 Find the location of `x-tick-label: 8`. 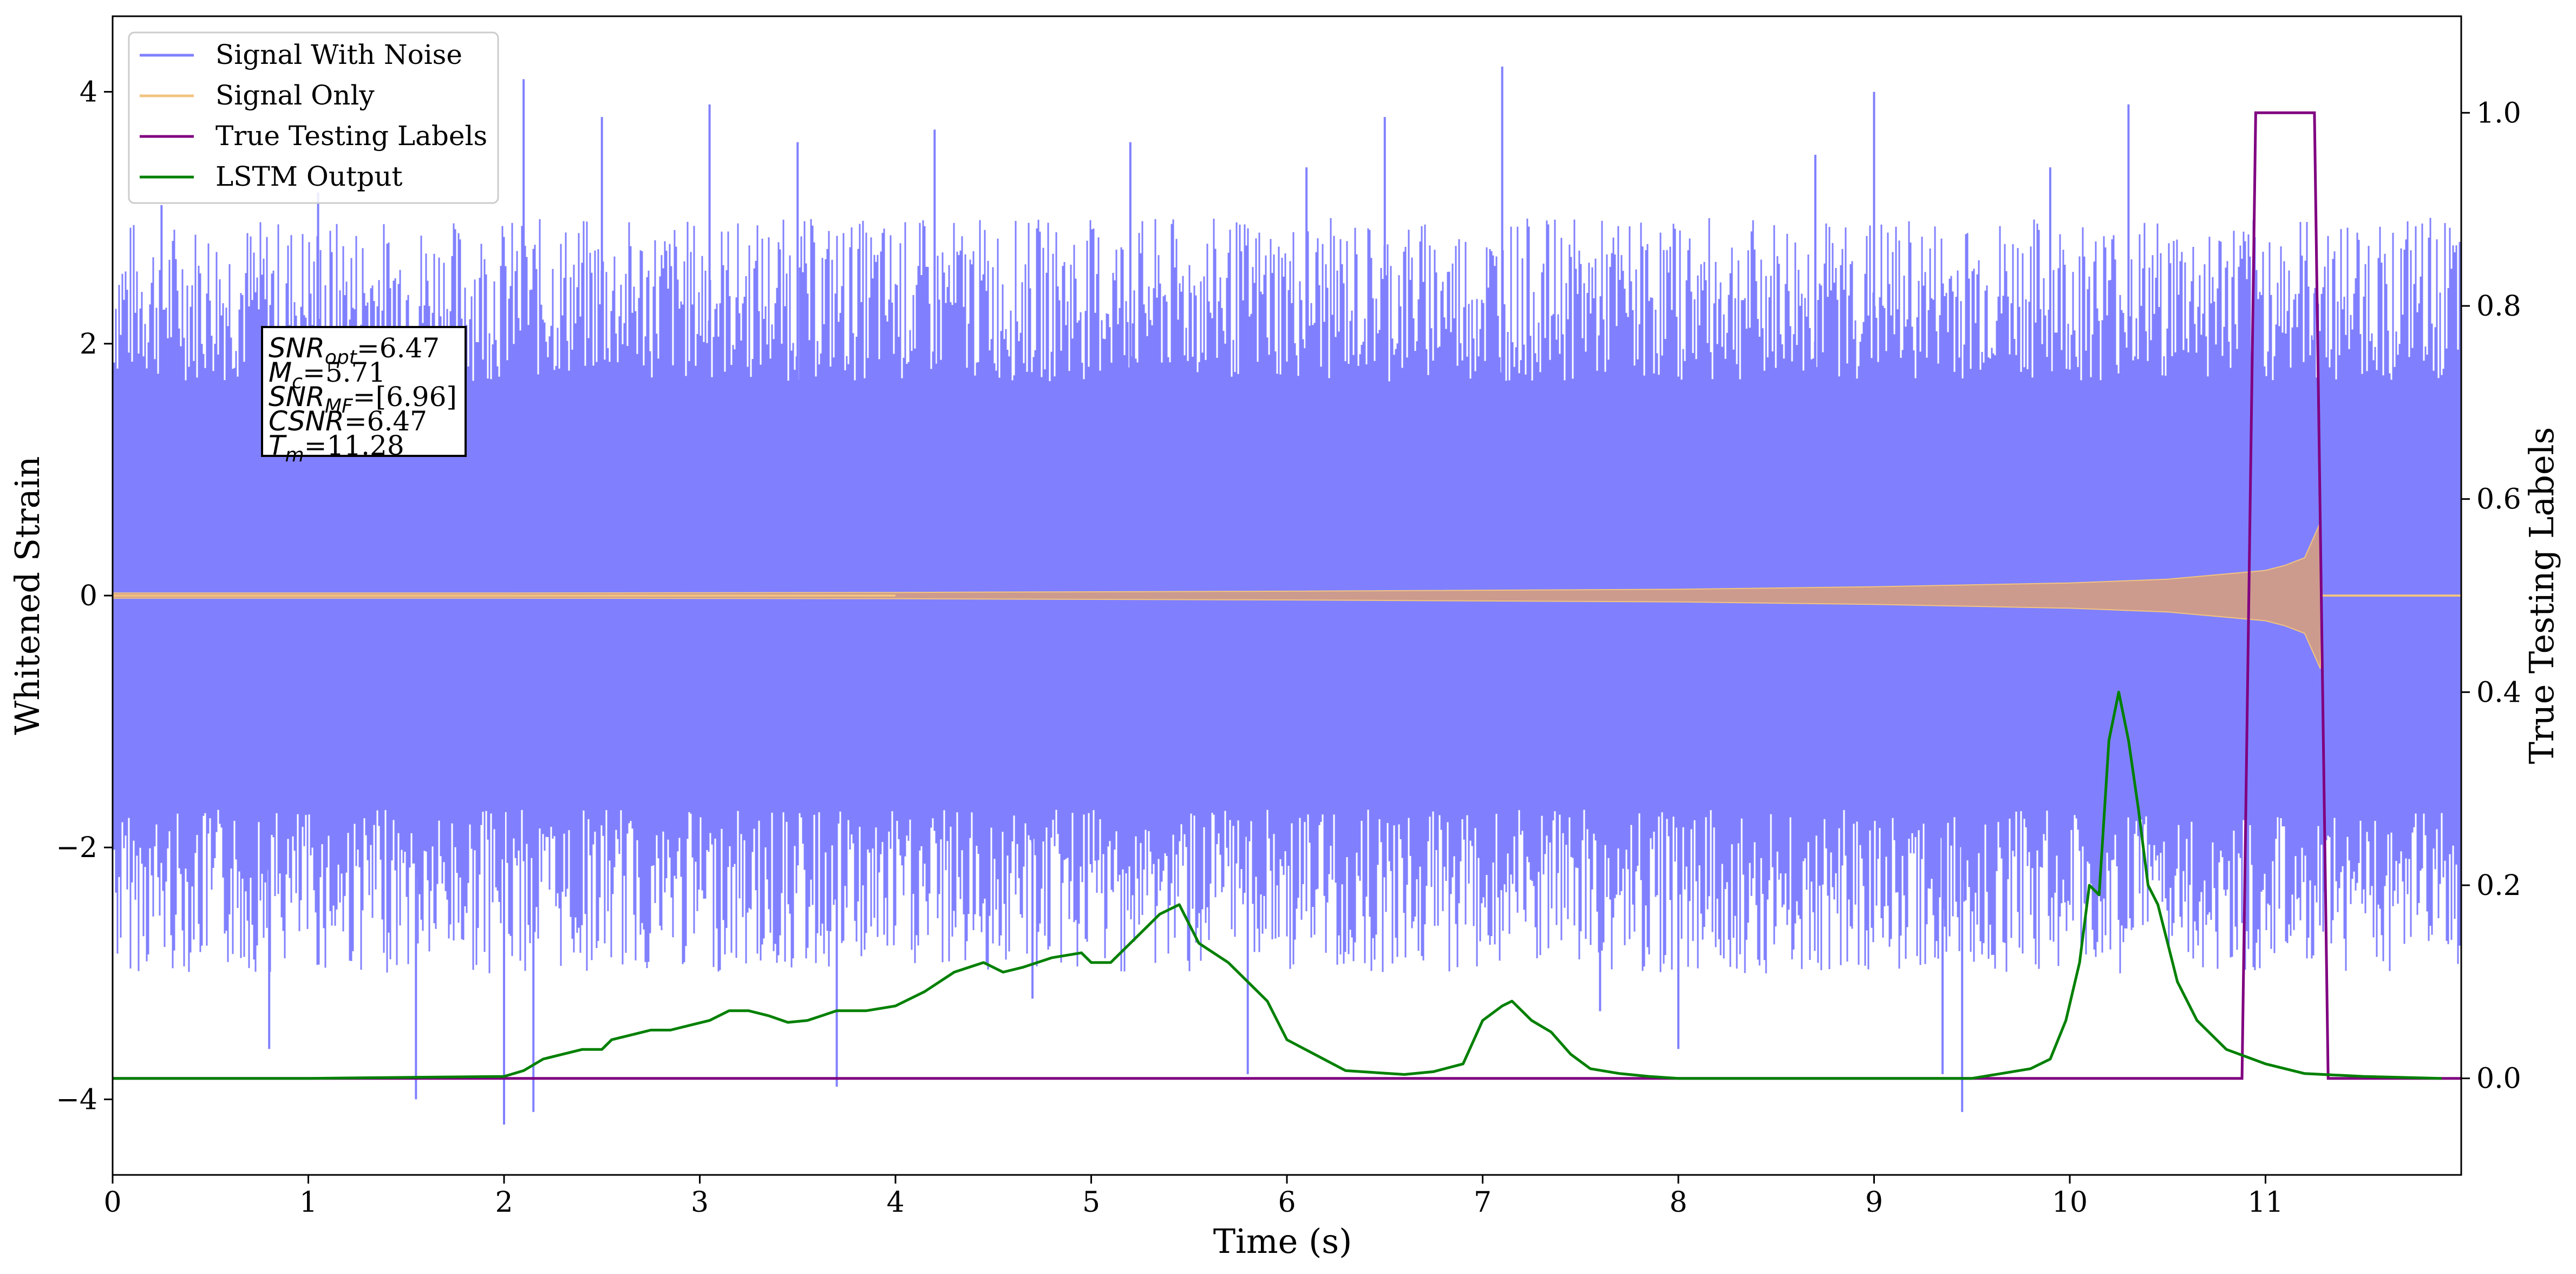

x-tick-label: 8 is located at coordinates (1678, 1202).